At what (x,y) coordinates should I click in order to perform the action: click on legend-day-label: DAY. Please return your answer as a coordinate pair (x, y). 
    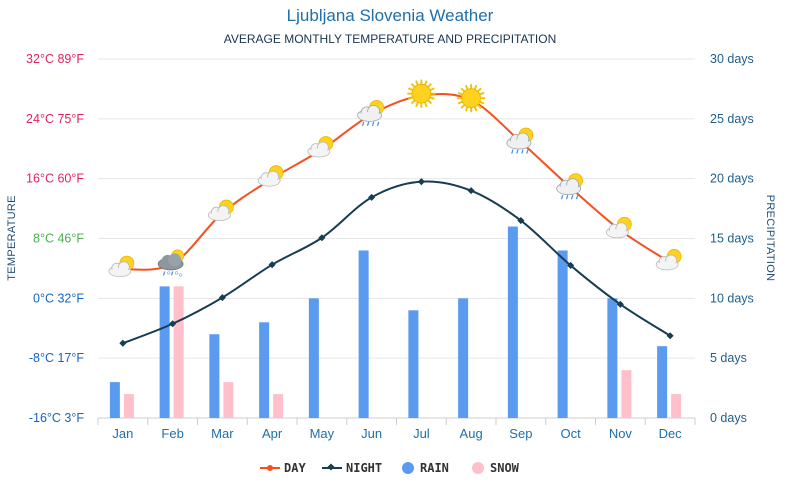
    Looking at the image, I should click on (295, 468).